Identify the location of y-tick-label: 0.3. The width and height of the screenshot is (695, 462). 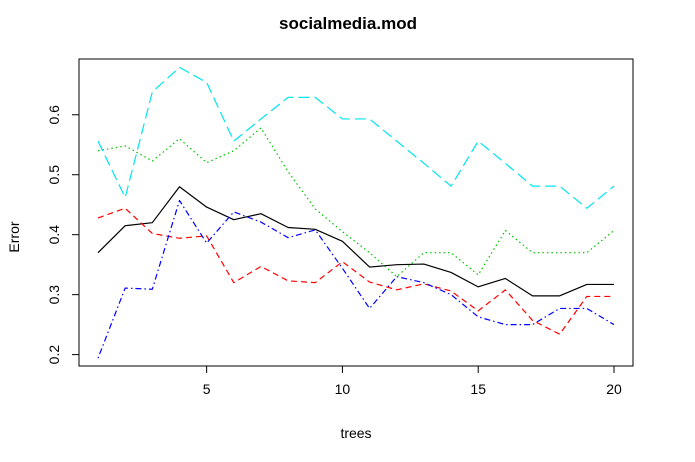
(54, 295).